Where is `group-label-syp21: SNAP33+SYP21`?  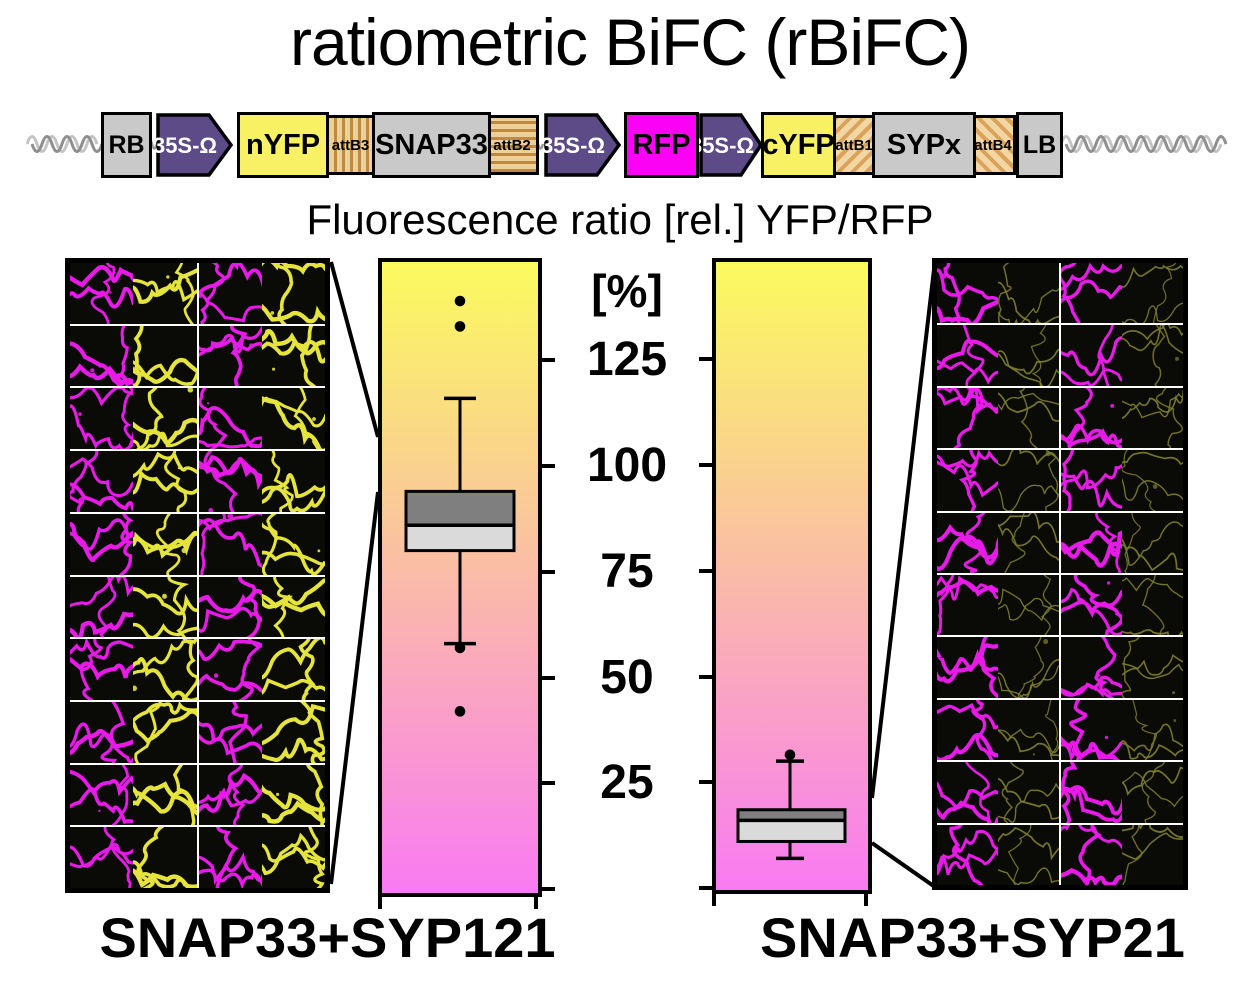 group-label-syp21: SNAP33+SYP21 is located at coordinates (972, 937).